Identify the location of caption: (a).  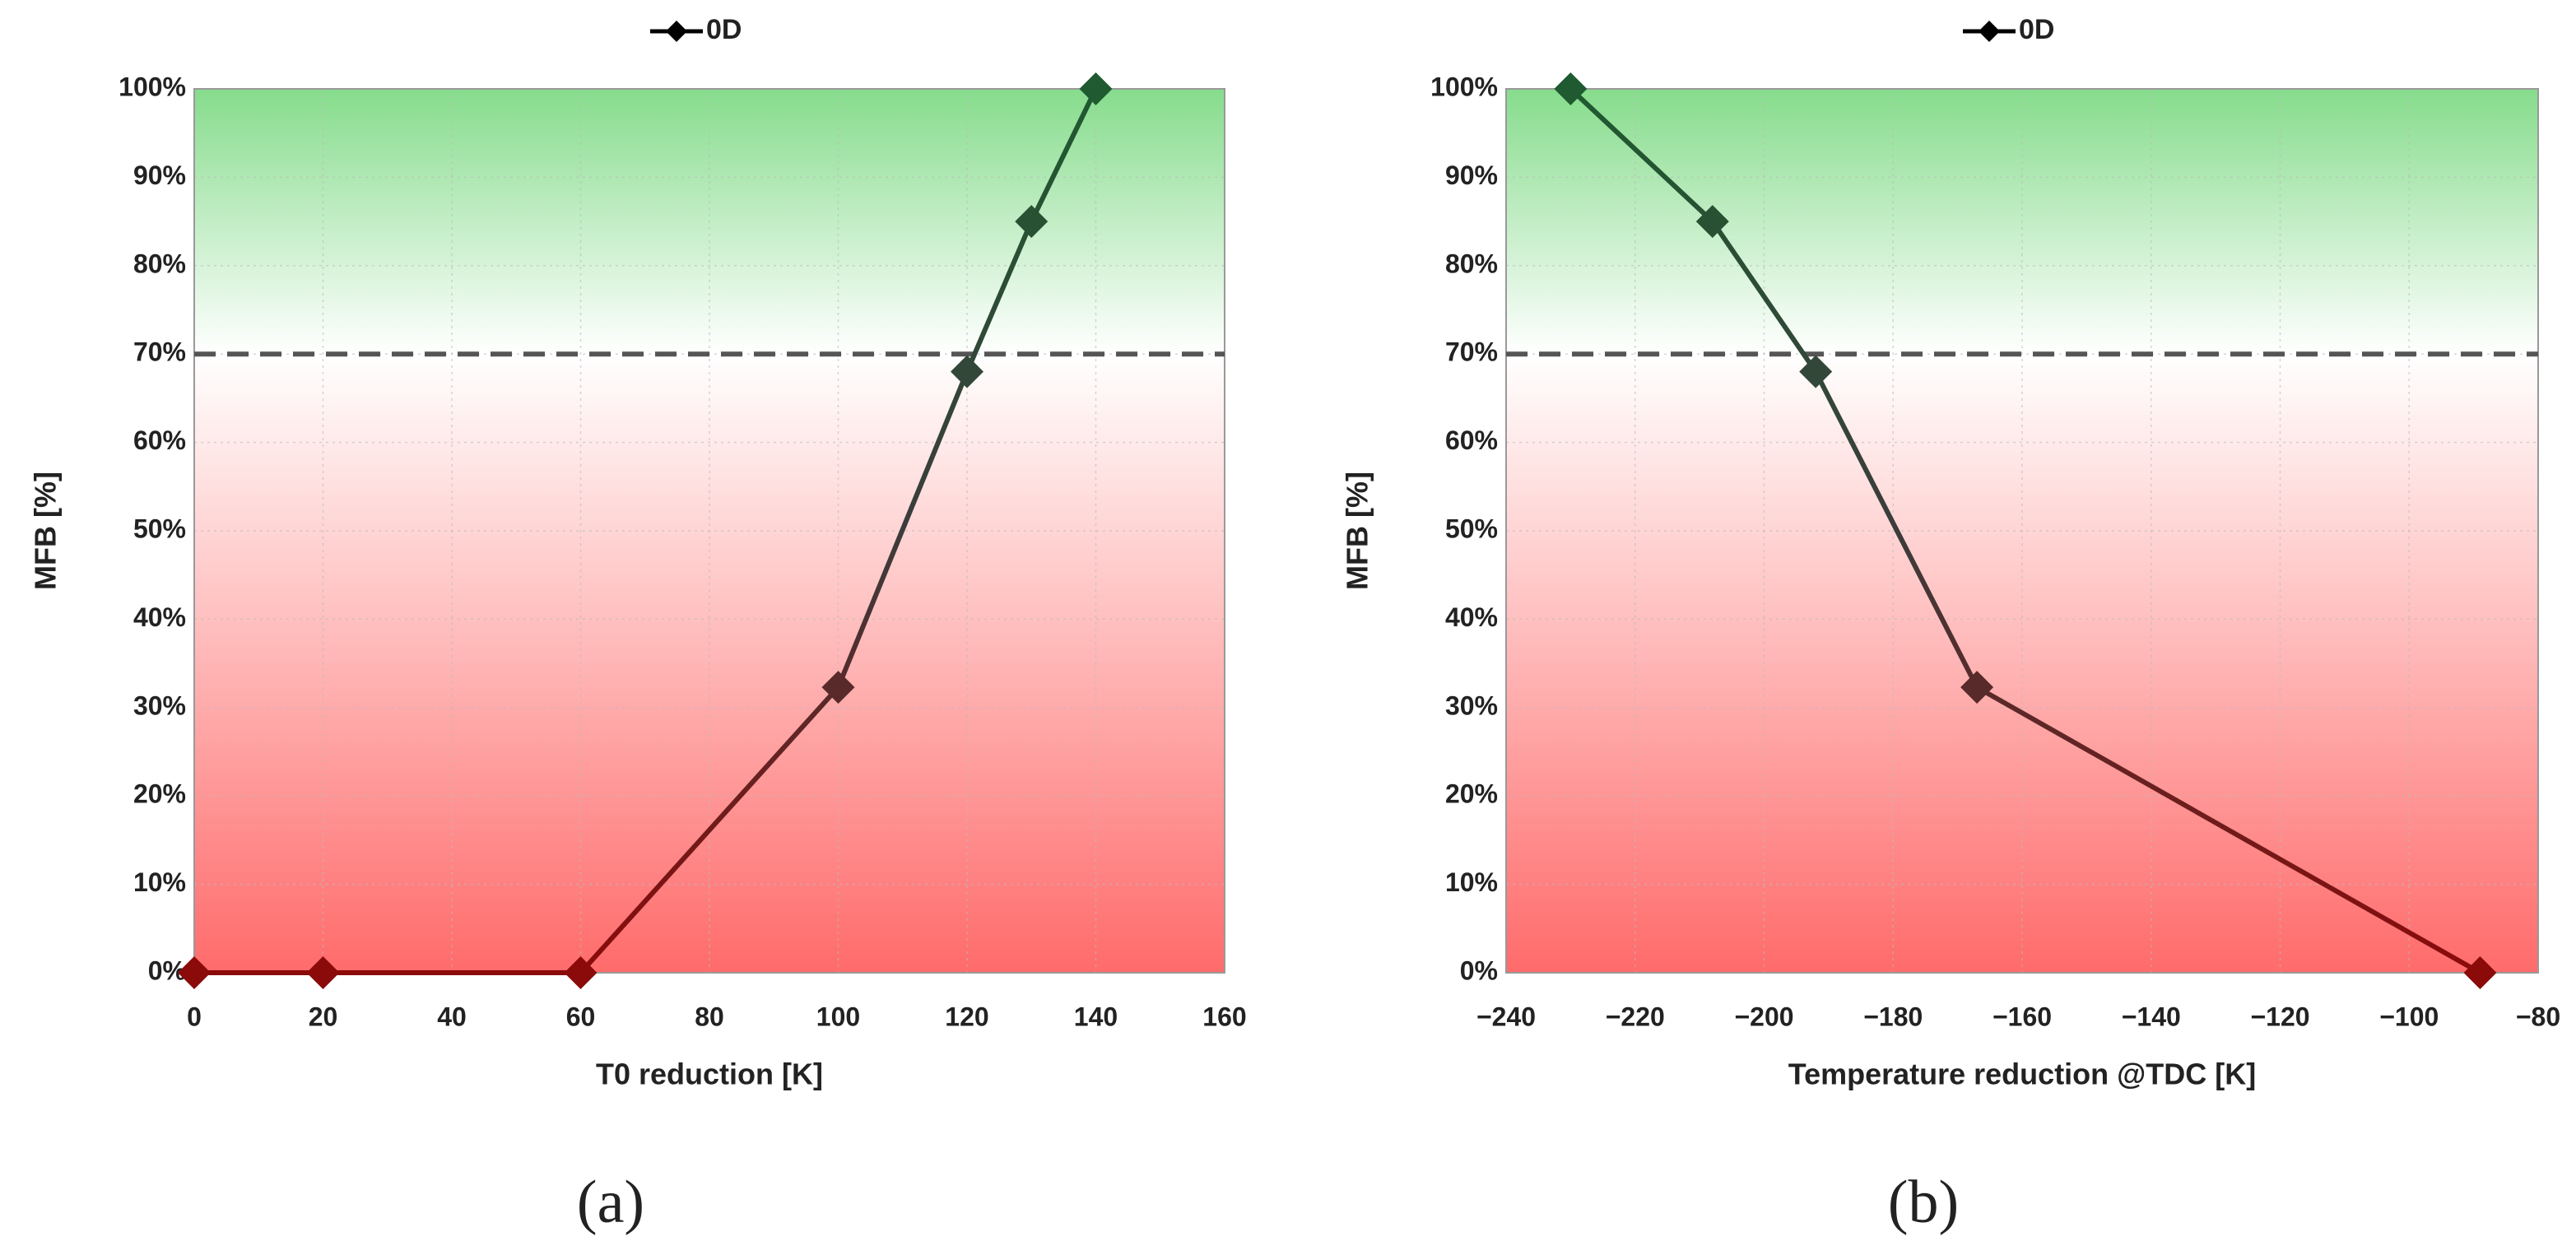
(610, 1202).